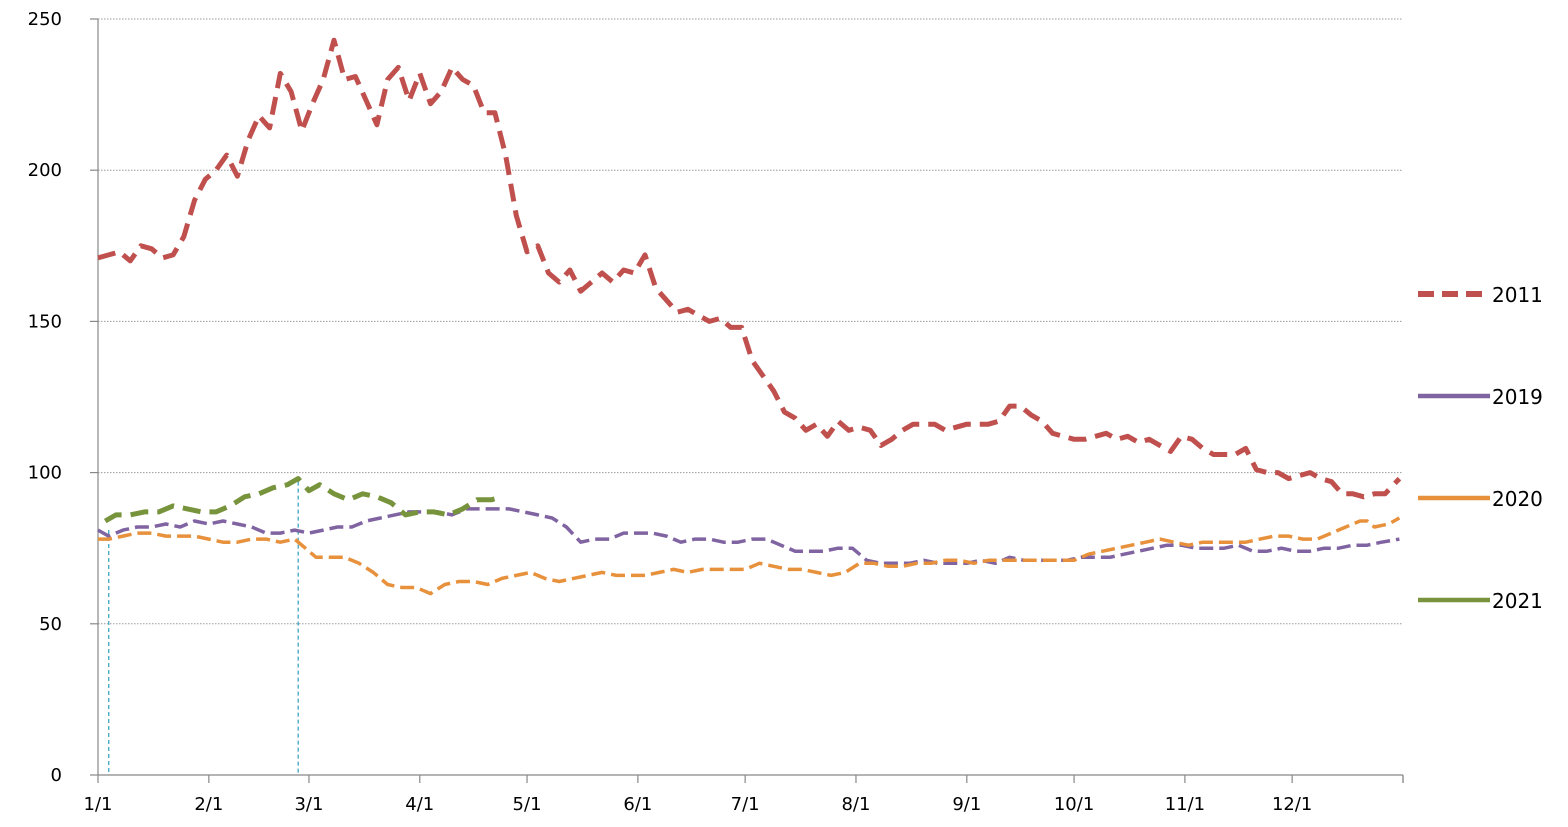 The height and width of the screenshot is (827, 1568). Describe the element at coordinates (748, 536) in the screenshot. I see `series-line-2019` at that location.